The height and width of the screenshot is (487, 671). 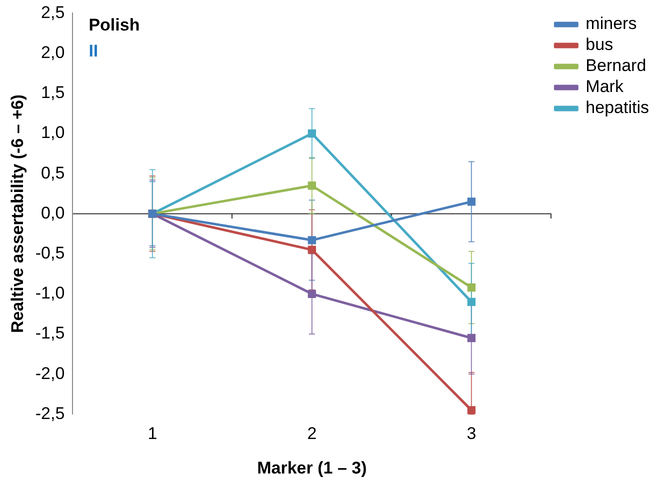 I want to click on y-tick-label: -1,0, so click(x=50, y=293).